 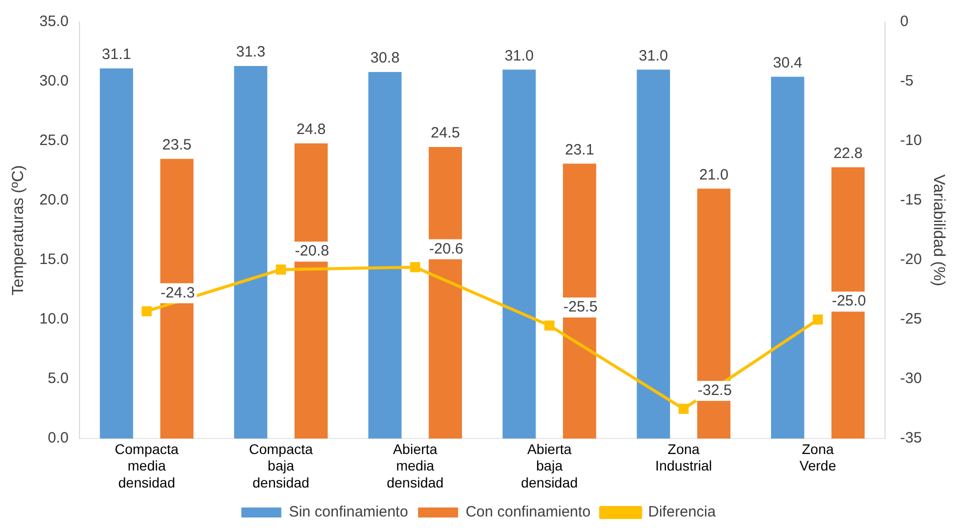 I want to click on y2-tick-label: -10, so click(x=909, y=141).